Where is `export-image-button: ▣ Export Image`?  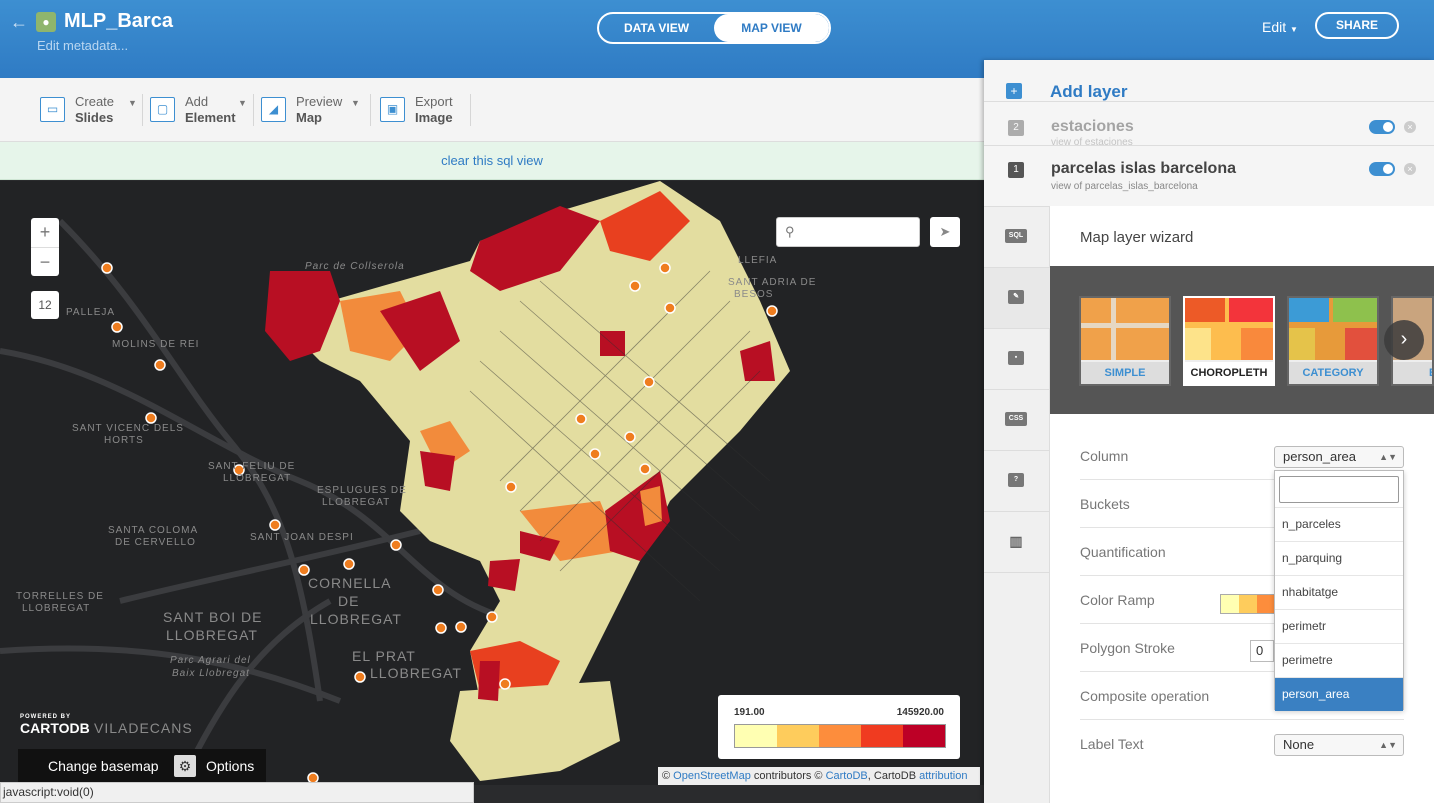
export-image-button: ▣ Export Image is located at coordinates (425, 110).